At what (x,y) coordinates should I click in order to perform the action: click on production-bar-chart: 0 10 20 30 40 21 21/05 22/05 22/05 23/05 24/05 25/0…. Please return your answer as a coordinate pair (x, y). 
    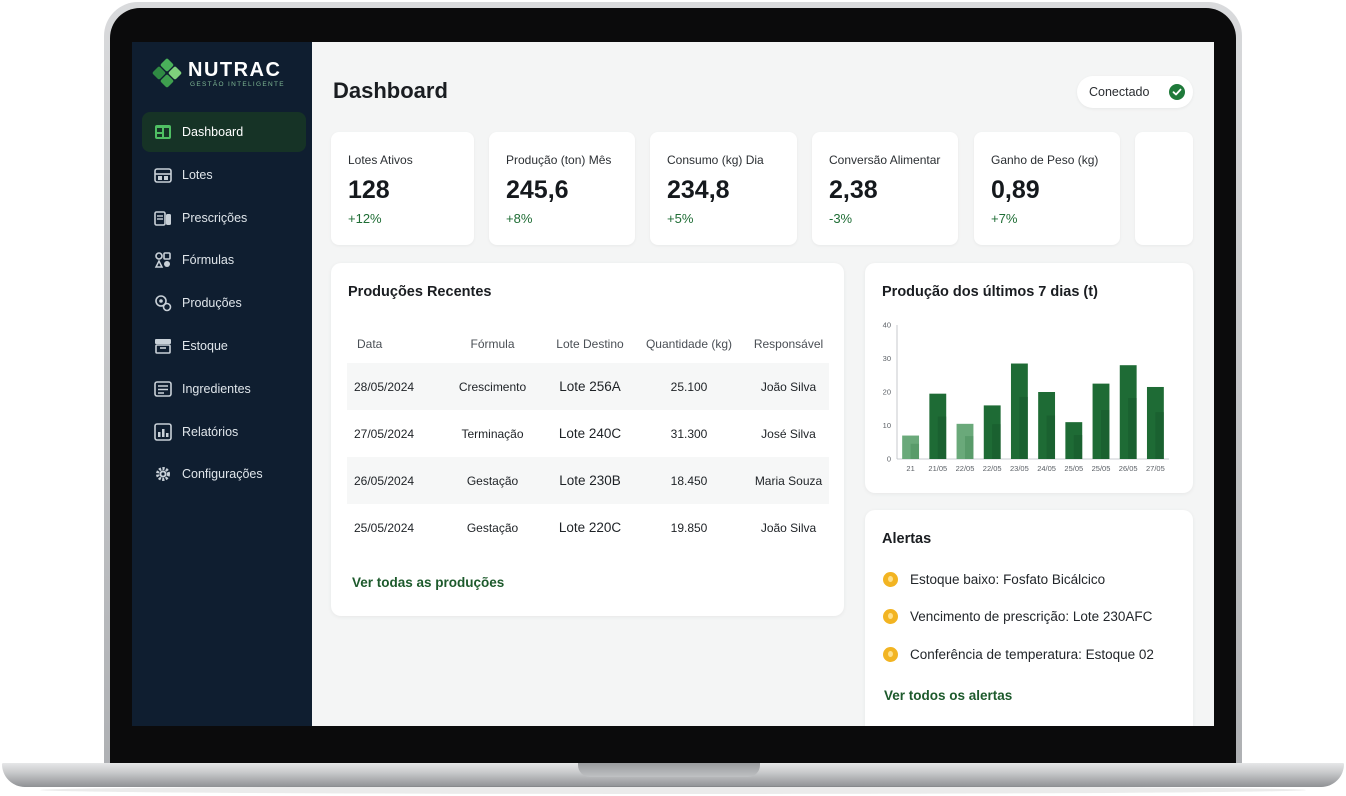
    Looking at the image, I should click on (1026, 397).